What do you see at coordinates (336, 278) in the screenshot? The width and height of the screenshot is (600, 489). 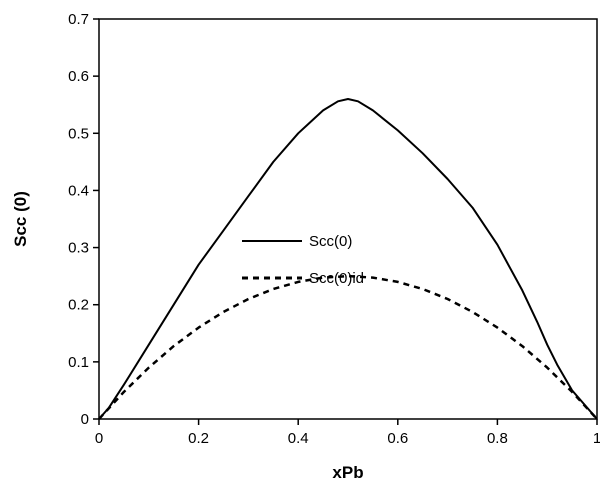 I see `legend-label-scc0id: Scc(0)id` at bounding box center [336, 278].